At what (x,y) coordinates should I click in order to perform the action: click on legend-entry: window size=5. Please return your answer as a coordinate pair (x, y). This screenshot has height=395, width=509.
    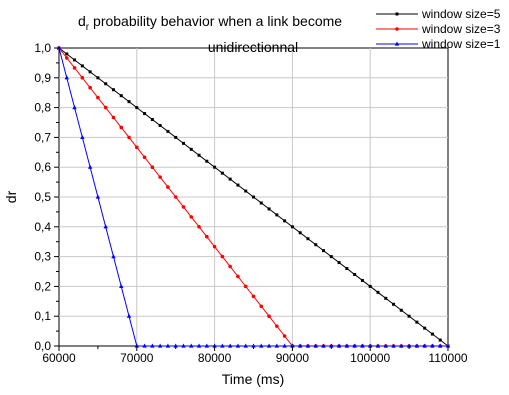
    Looking at the image, I should click on (438, 14).